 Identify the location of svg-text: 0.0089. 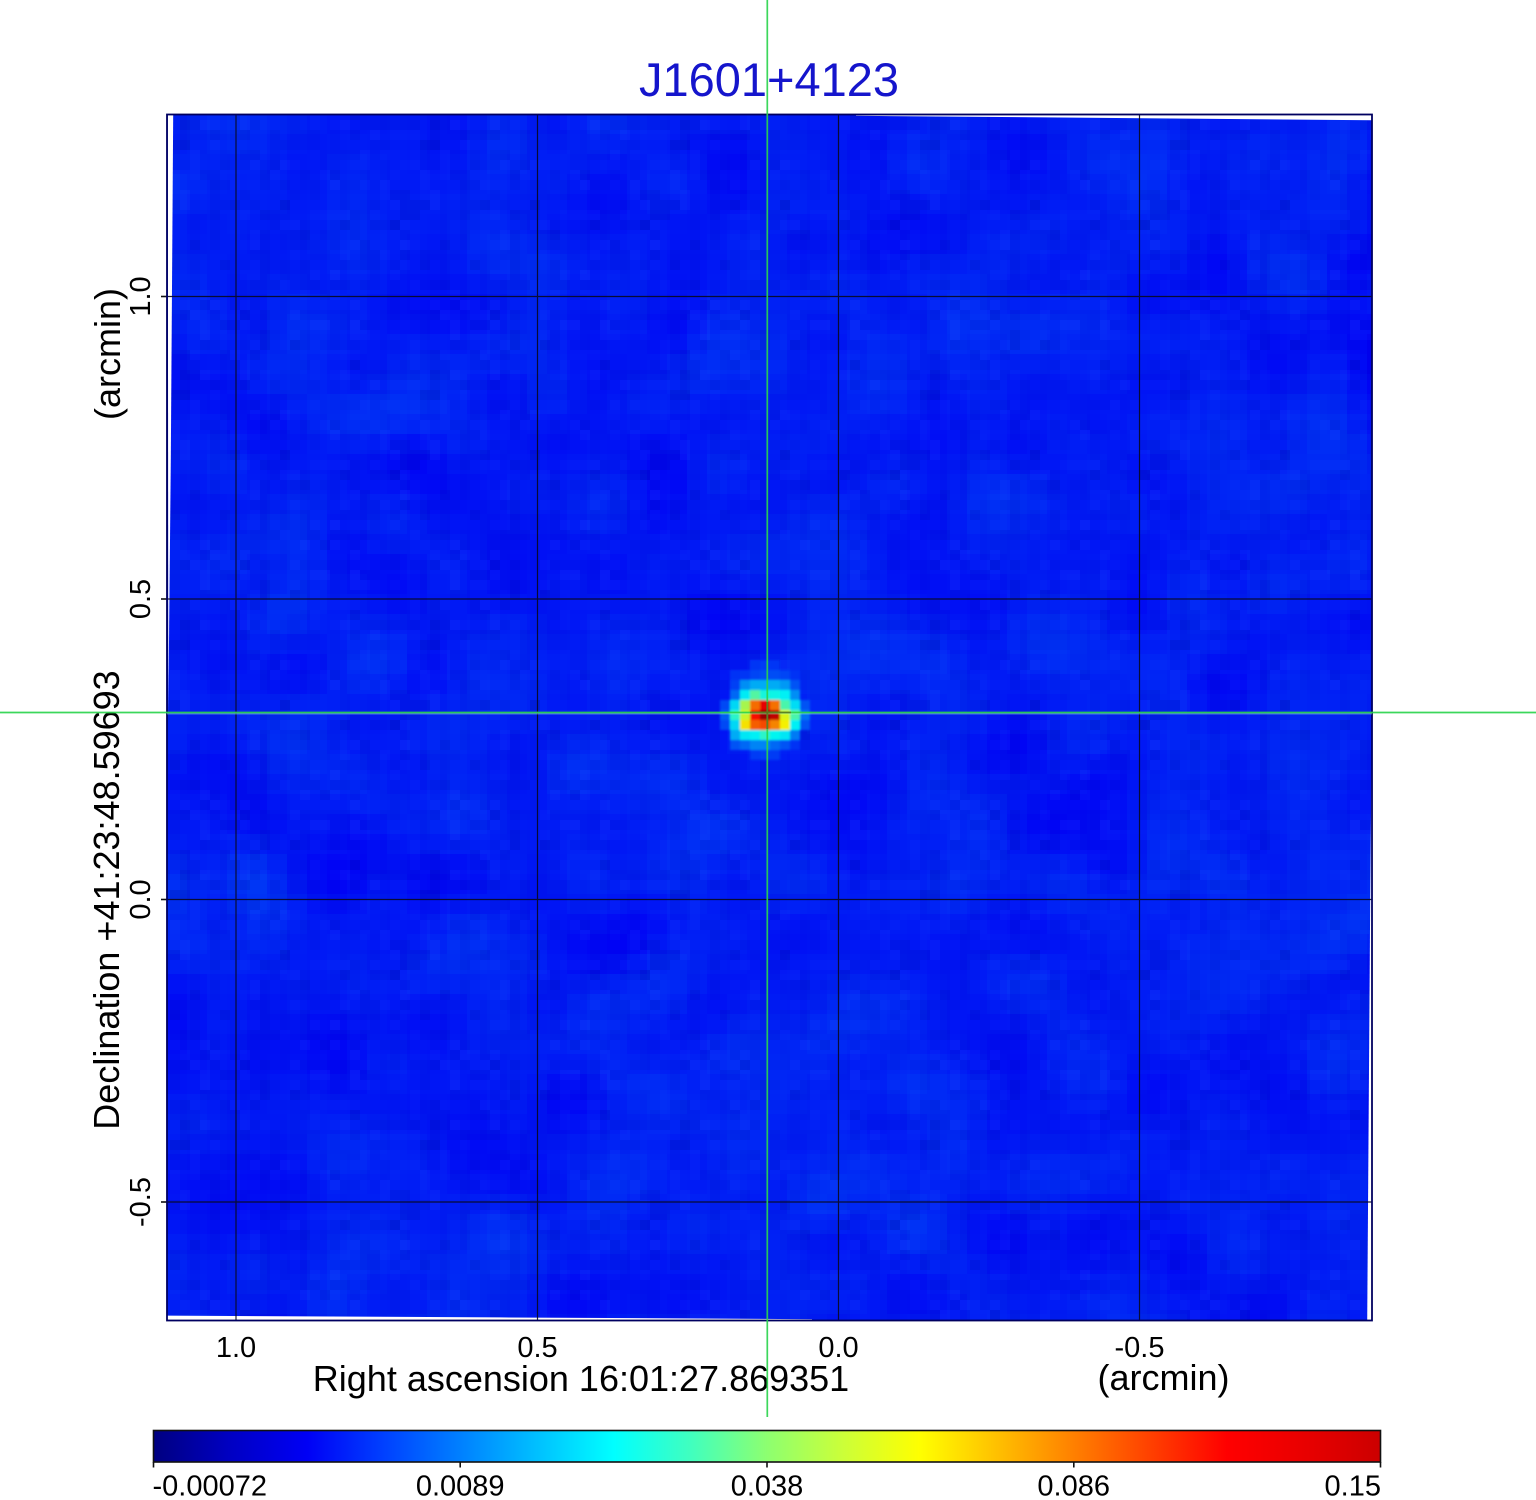
(460, 1485).